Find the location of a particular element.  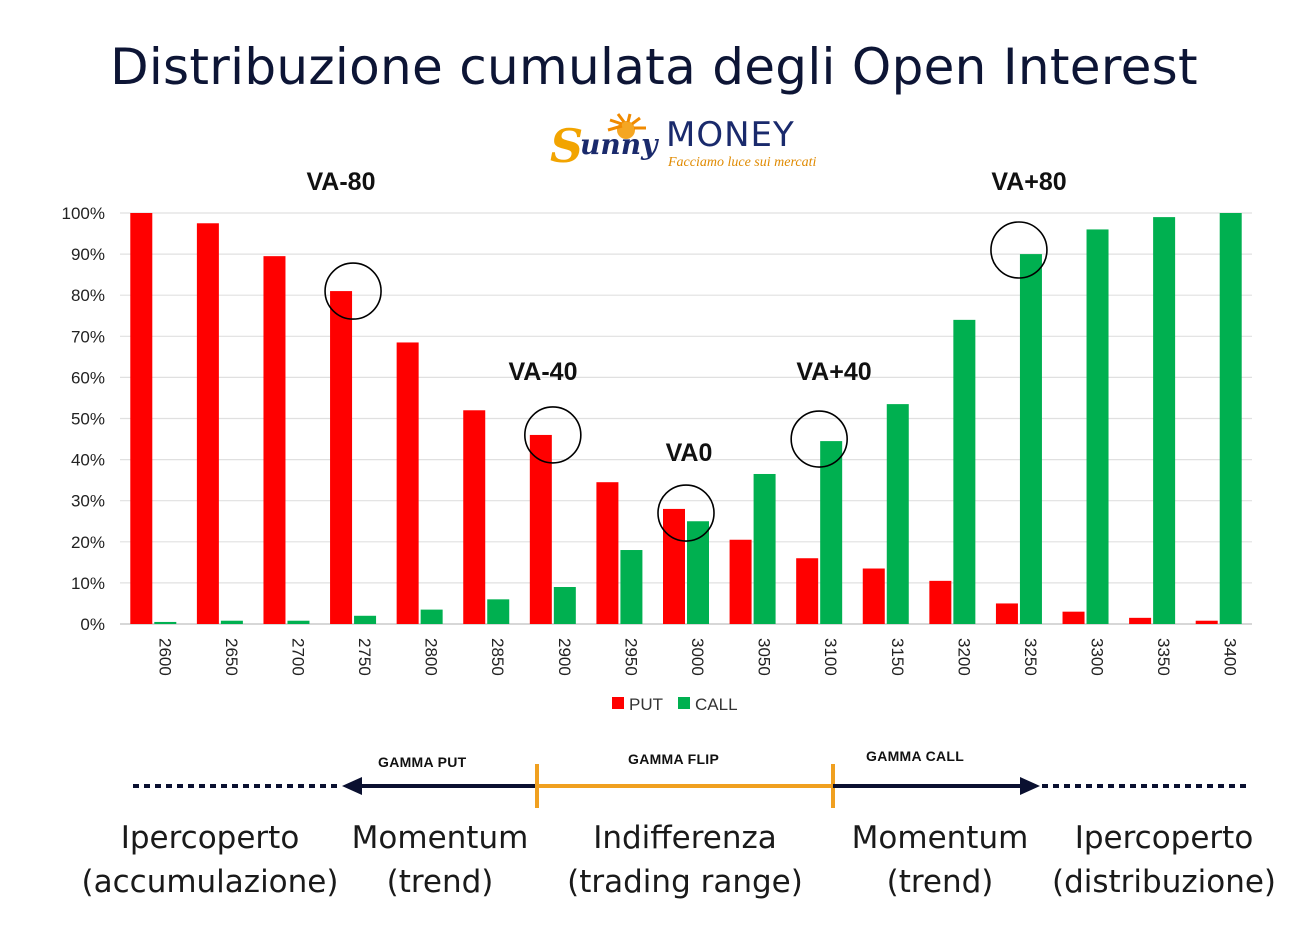

x-tick-label: 3100 is located at coordinates (830, 657).